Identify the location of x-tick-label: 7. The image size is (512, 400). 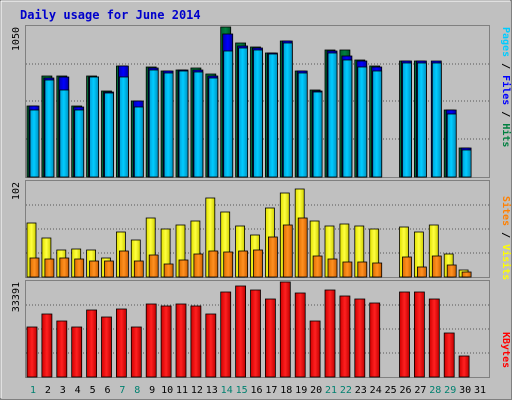
(122, 390).